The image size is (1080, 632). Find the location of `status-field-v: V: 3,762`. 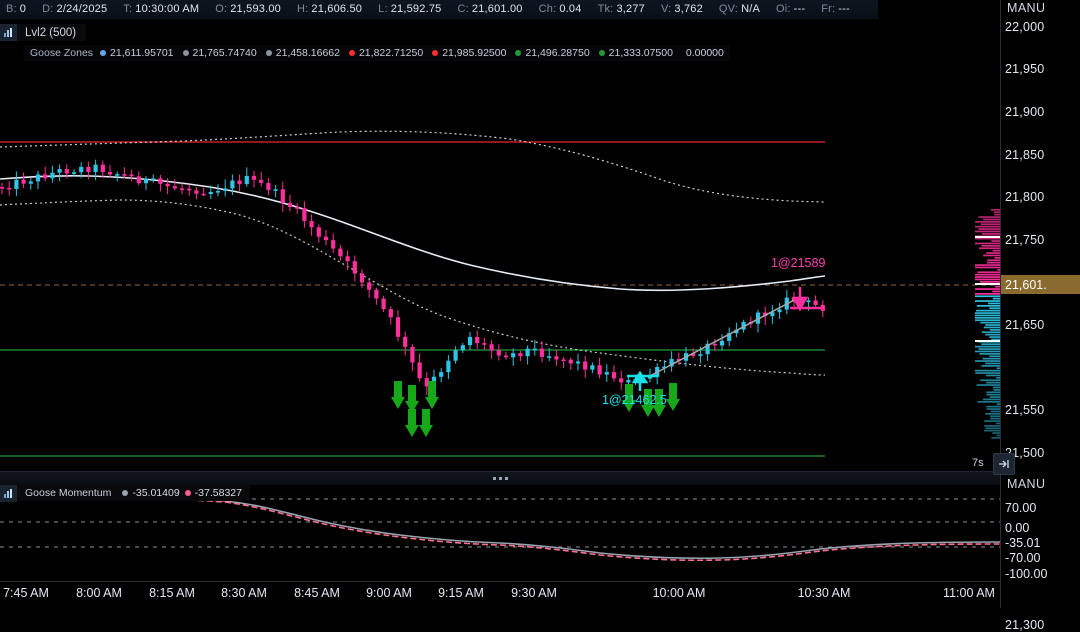

status-field-v: V: 3,762 is located at coordinates (682, 9).